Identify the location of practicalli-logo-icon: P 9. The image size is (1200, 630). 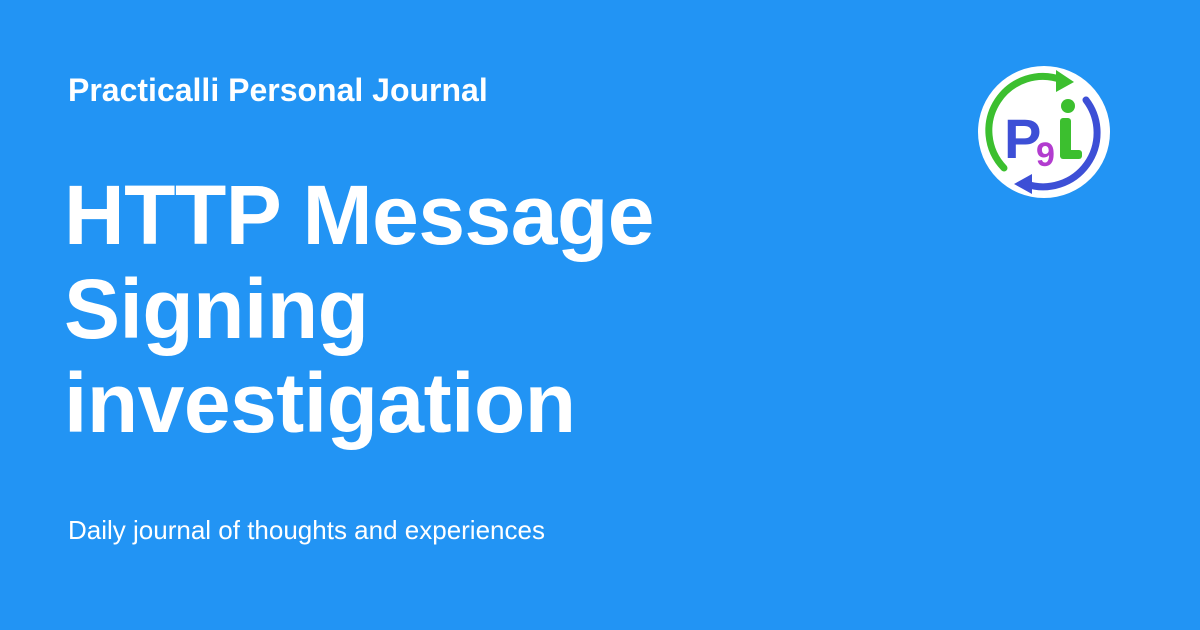
(1044, 132).